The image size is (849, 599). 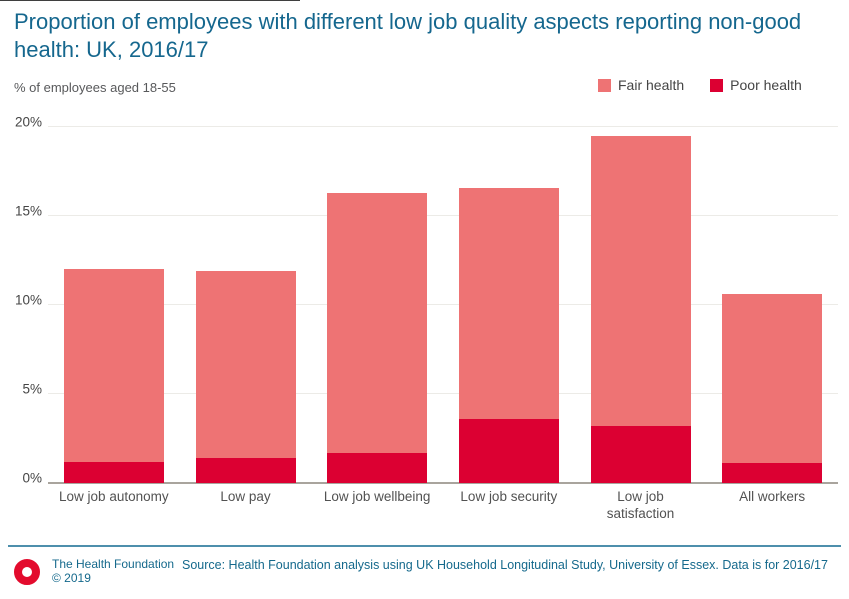 What do you see at coordinates (245, 365) in the screenshot?
I see `bar-low-pay-fair-health-segment` at bounding box center [245, 365].